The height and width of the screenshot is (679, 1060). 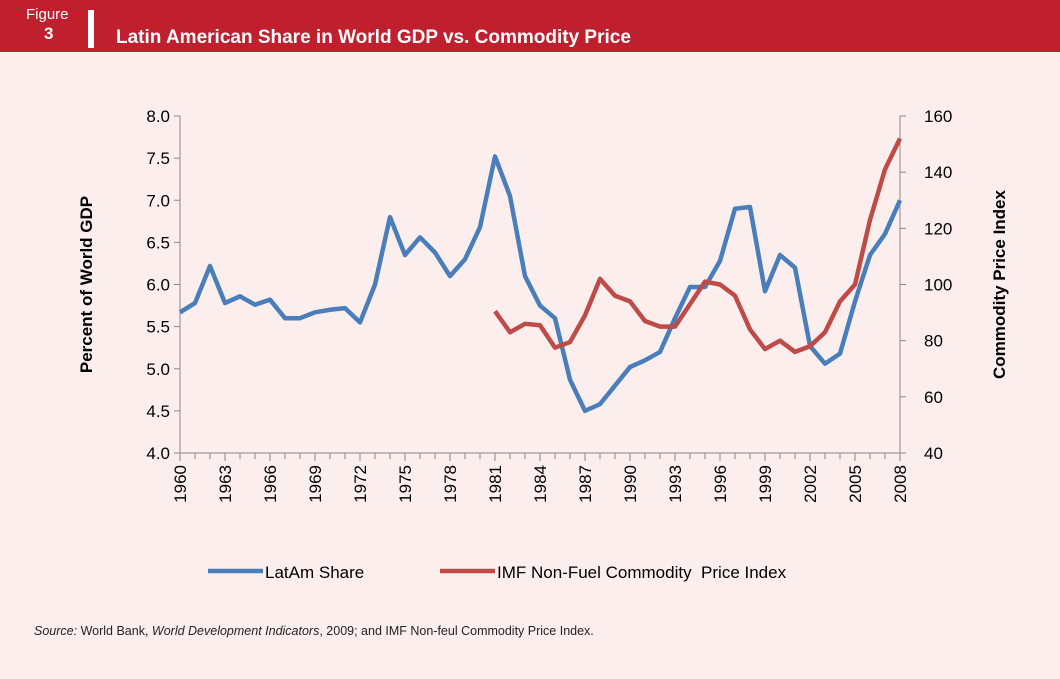 I want to click on y-axis-label: Percent of World GDP, so click(x=86, y=284).